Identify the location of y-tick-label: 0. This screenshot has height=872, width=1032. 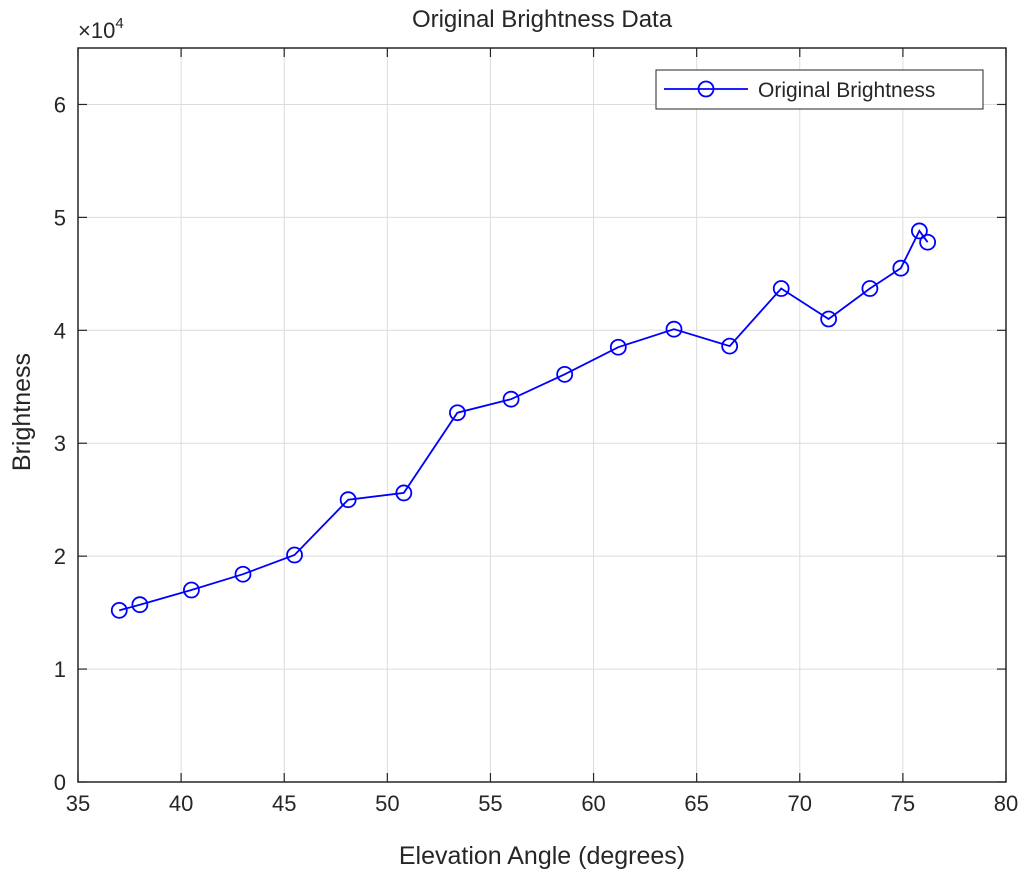
(60, 782).